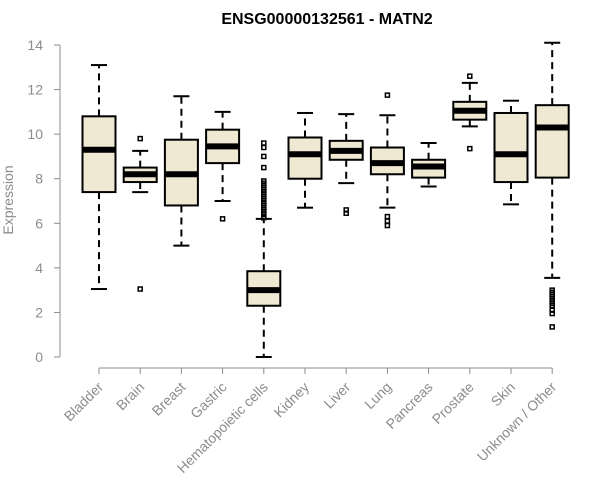 The height and width of the screenshot is (500, 600). What do you see at coordinates (377, 395) in the screenshot?
I see `x-tick-label: Lung` at bounding box center [377, 395].